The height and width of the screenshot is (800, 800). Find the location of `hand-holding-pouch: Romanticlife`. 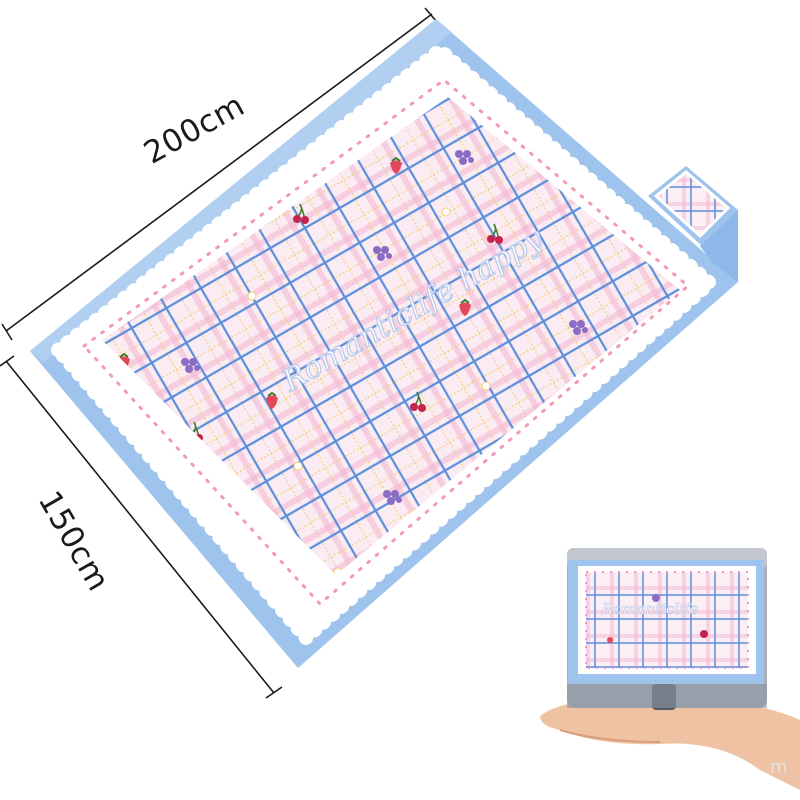

hand-holding-pouch: Romanticlife is located at coordinates (670, 669).